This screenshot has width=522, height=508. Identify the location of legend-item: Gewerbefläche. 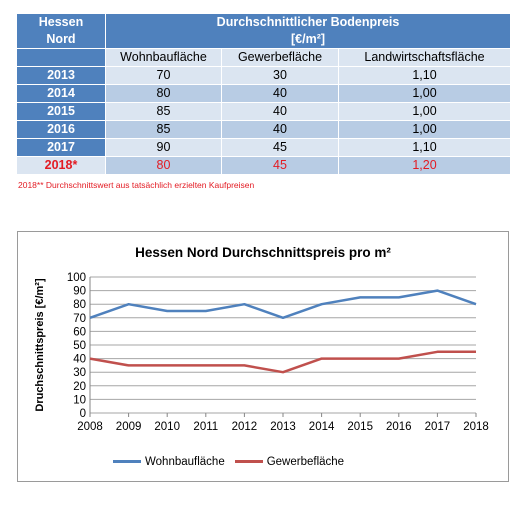
(289, 462).